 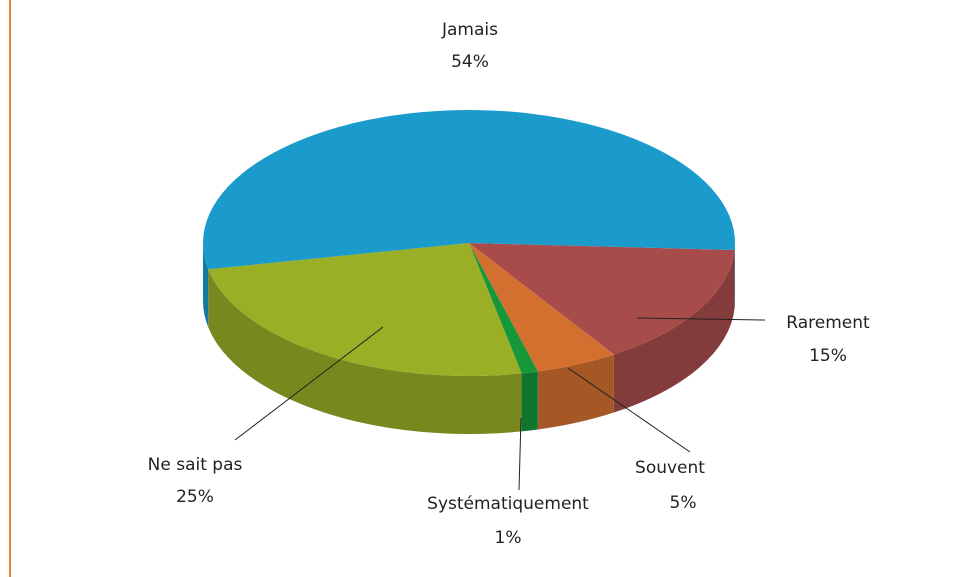 I want to click on slice-label: Jamais, so click(x=469, y=30).